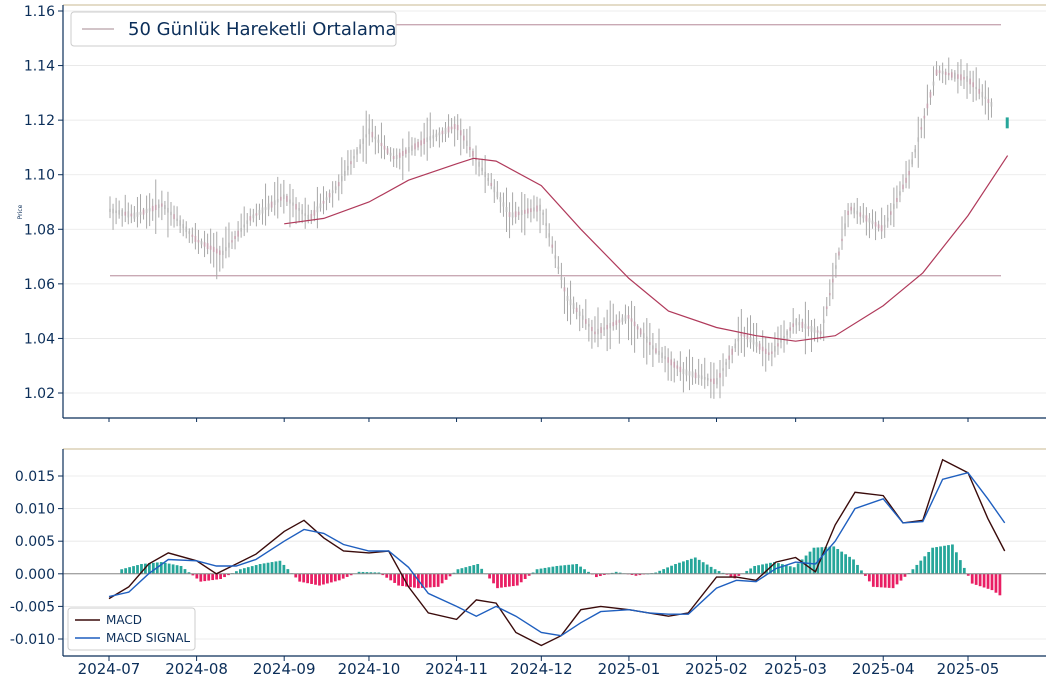 The image size is (1050, 678). I want to click on price-legend-box, so click(233, 29).